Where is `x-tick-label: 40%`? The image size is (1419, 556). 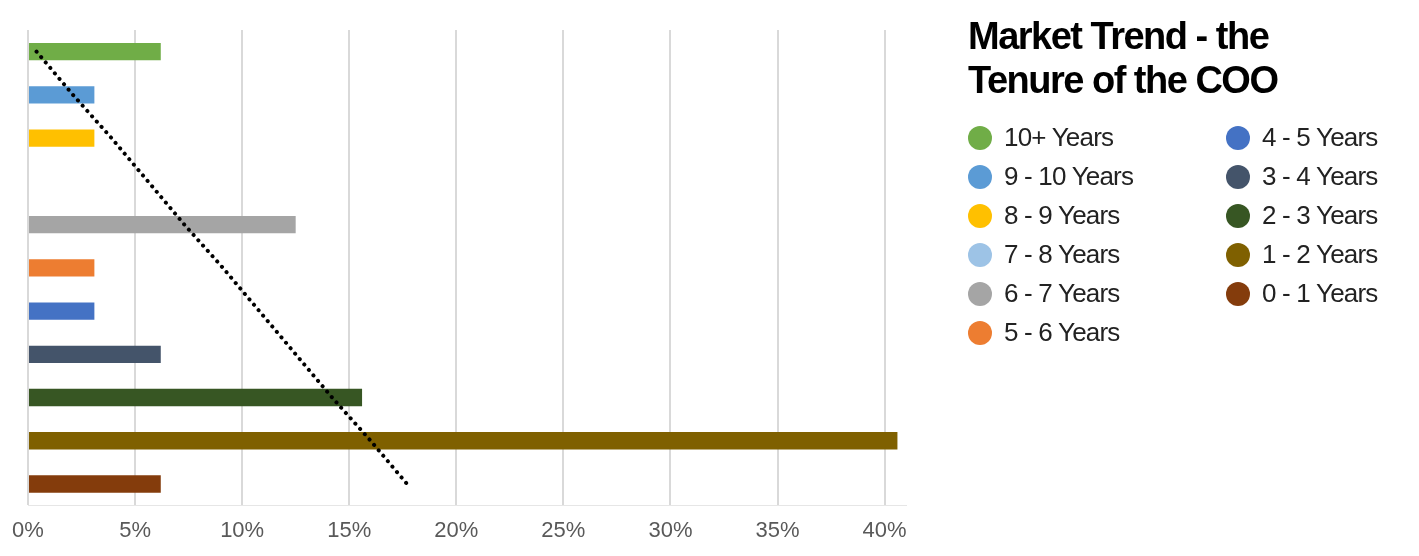
x-tick-label: 40% is located at coordinates (884, 529).